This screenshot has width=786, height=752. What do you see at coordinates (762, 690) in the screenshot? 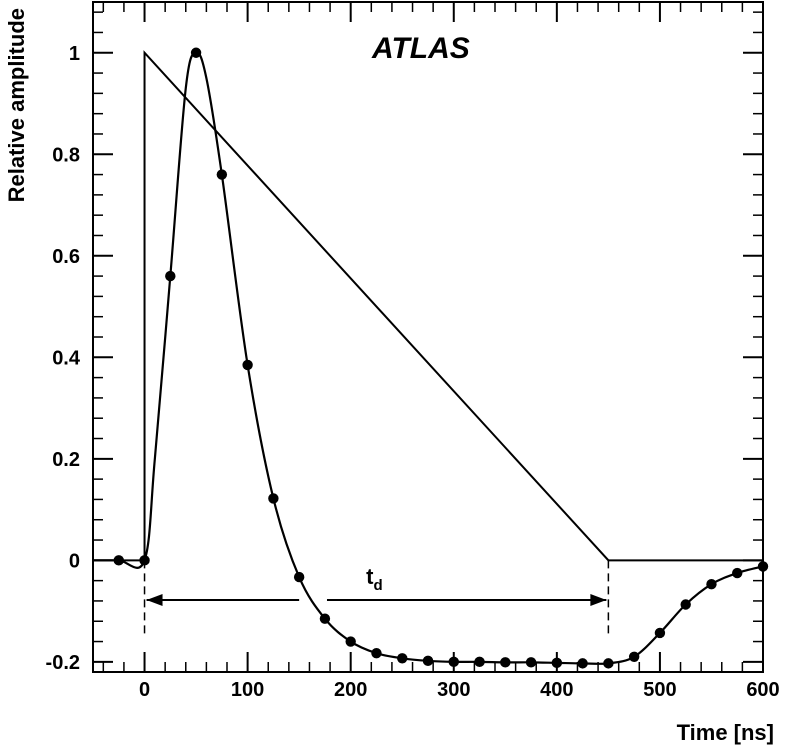
I see `x-tick-label: 600` at bounding box center [762, 690].